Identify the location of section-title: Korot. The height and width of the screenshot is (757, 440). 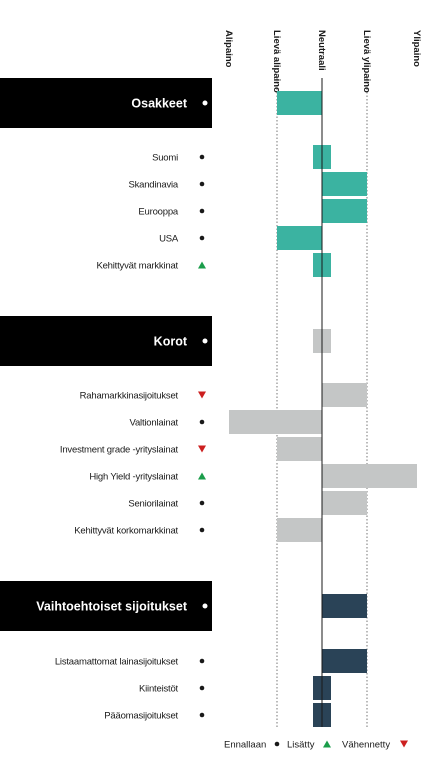
(171, 342).